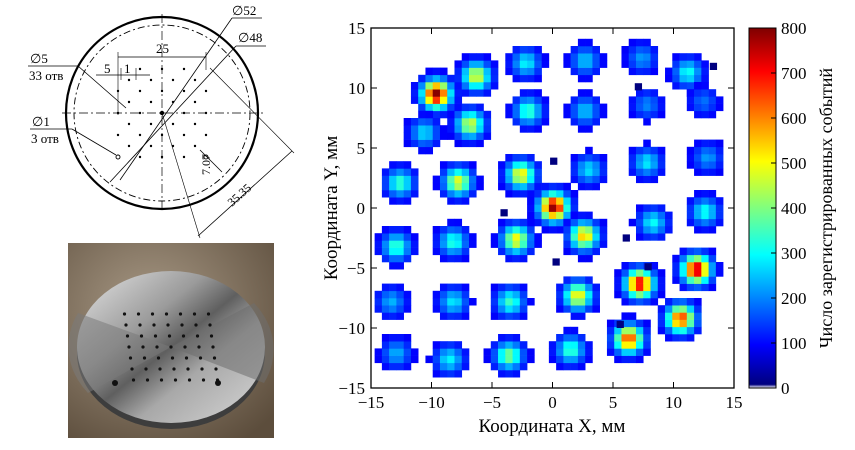 The width and height of the screenshot is (855, 450). I want to click on dim-d48-label: ∅48, so click(250, 37).